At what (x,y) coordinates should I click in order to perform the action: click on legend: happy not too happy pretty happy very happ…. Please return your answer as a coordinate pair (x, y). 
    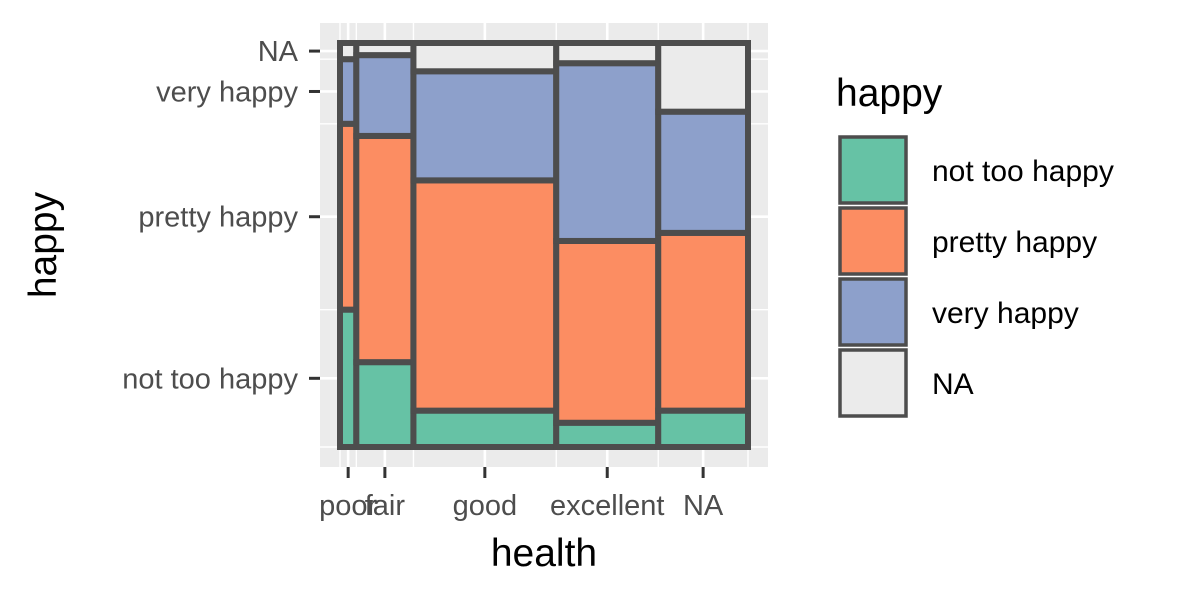
    Looking at the image, I should click on (975, 245).